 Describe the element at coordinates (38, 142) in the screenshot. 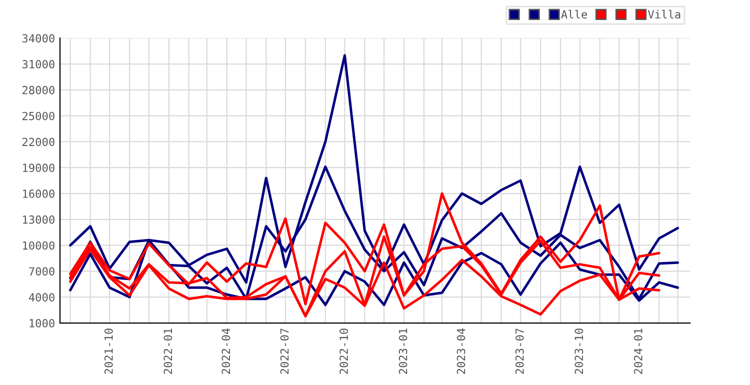

I see `y-tick-label: 22000` at that location.